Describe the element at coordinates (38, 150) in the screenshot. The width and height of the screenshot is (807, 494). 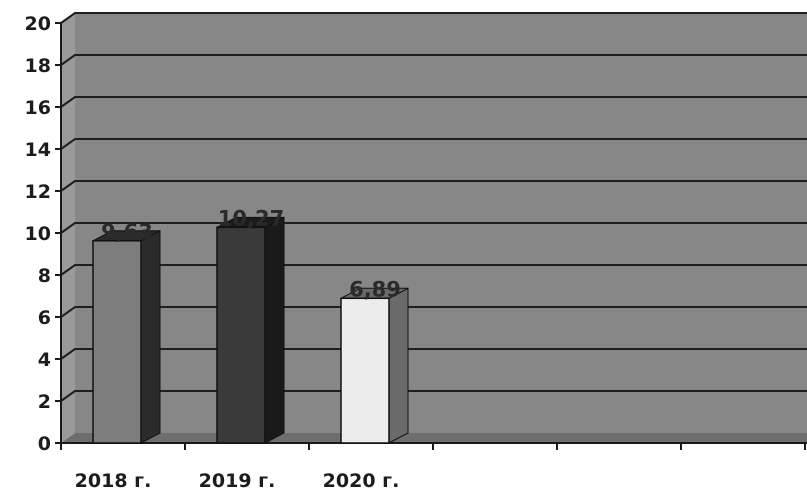
I see `y-tick-label: 14` at that location.